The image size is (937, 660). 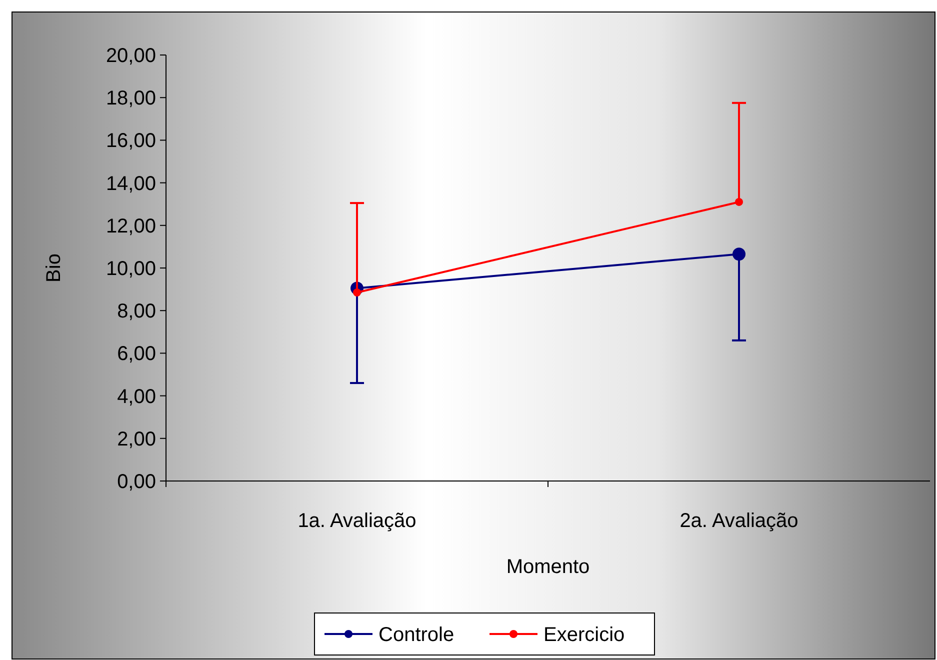 I want to click on y-tick-label: 14,00, so click(x=131, y=183).